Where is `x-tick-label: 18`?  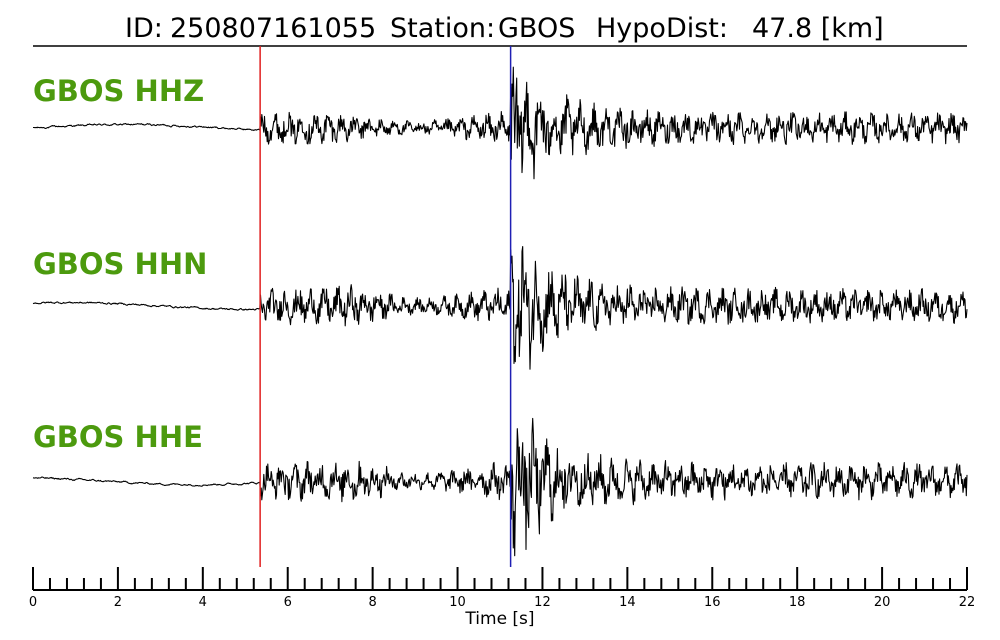 x-tick-label: 18 is located at coordinates (797, 602).